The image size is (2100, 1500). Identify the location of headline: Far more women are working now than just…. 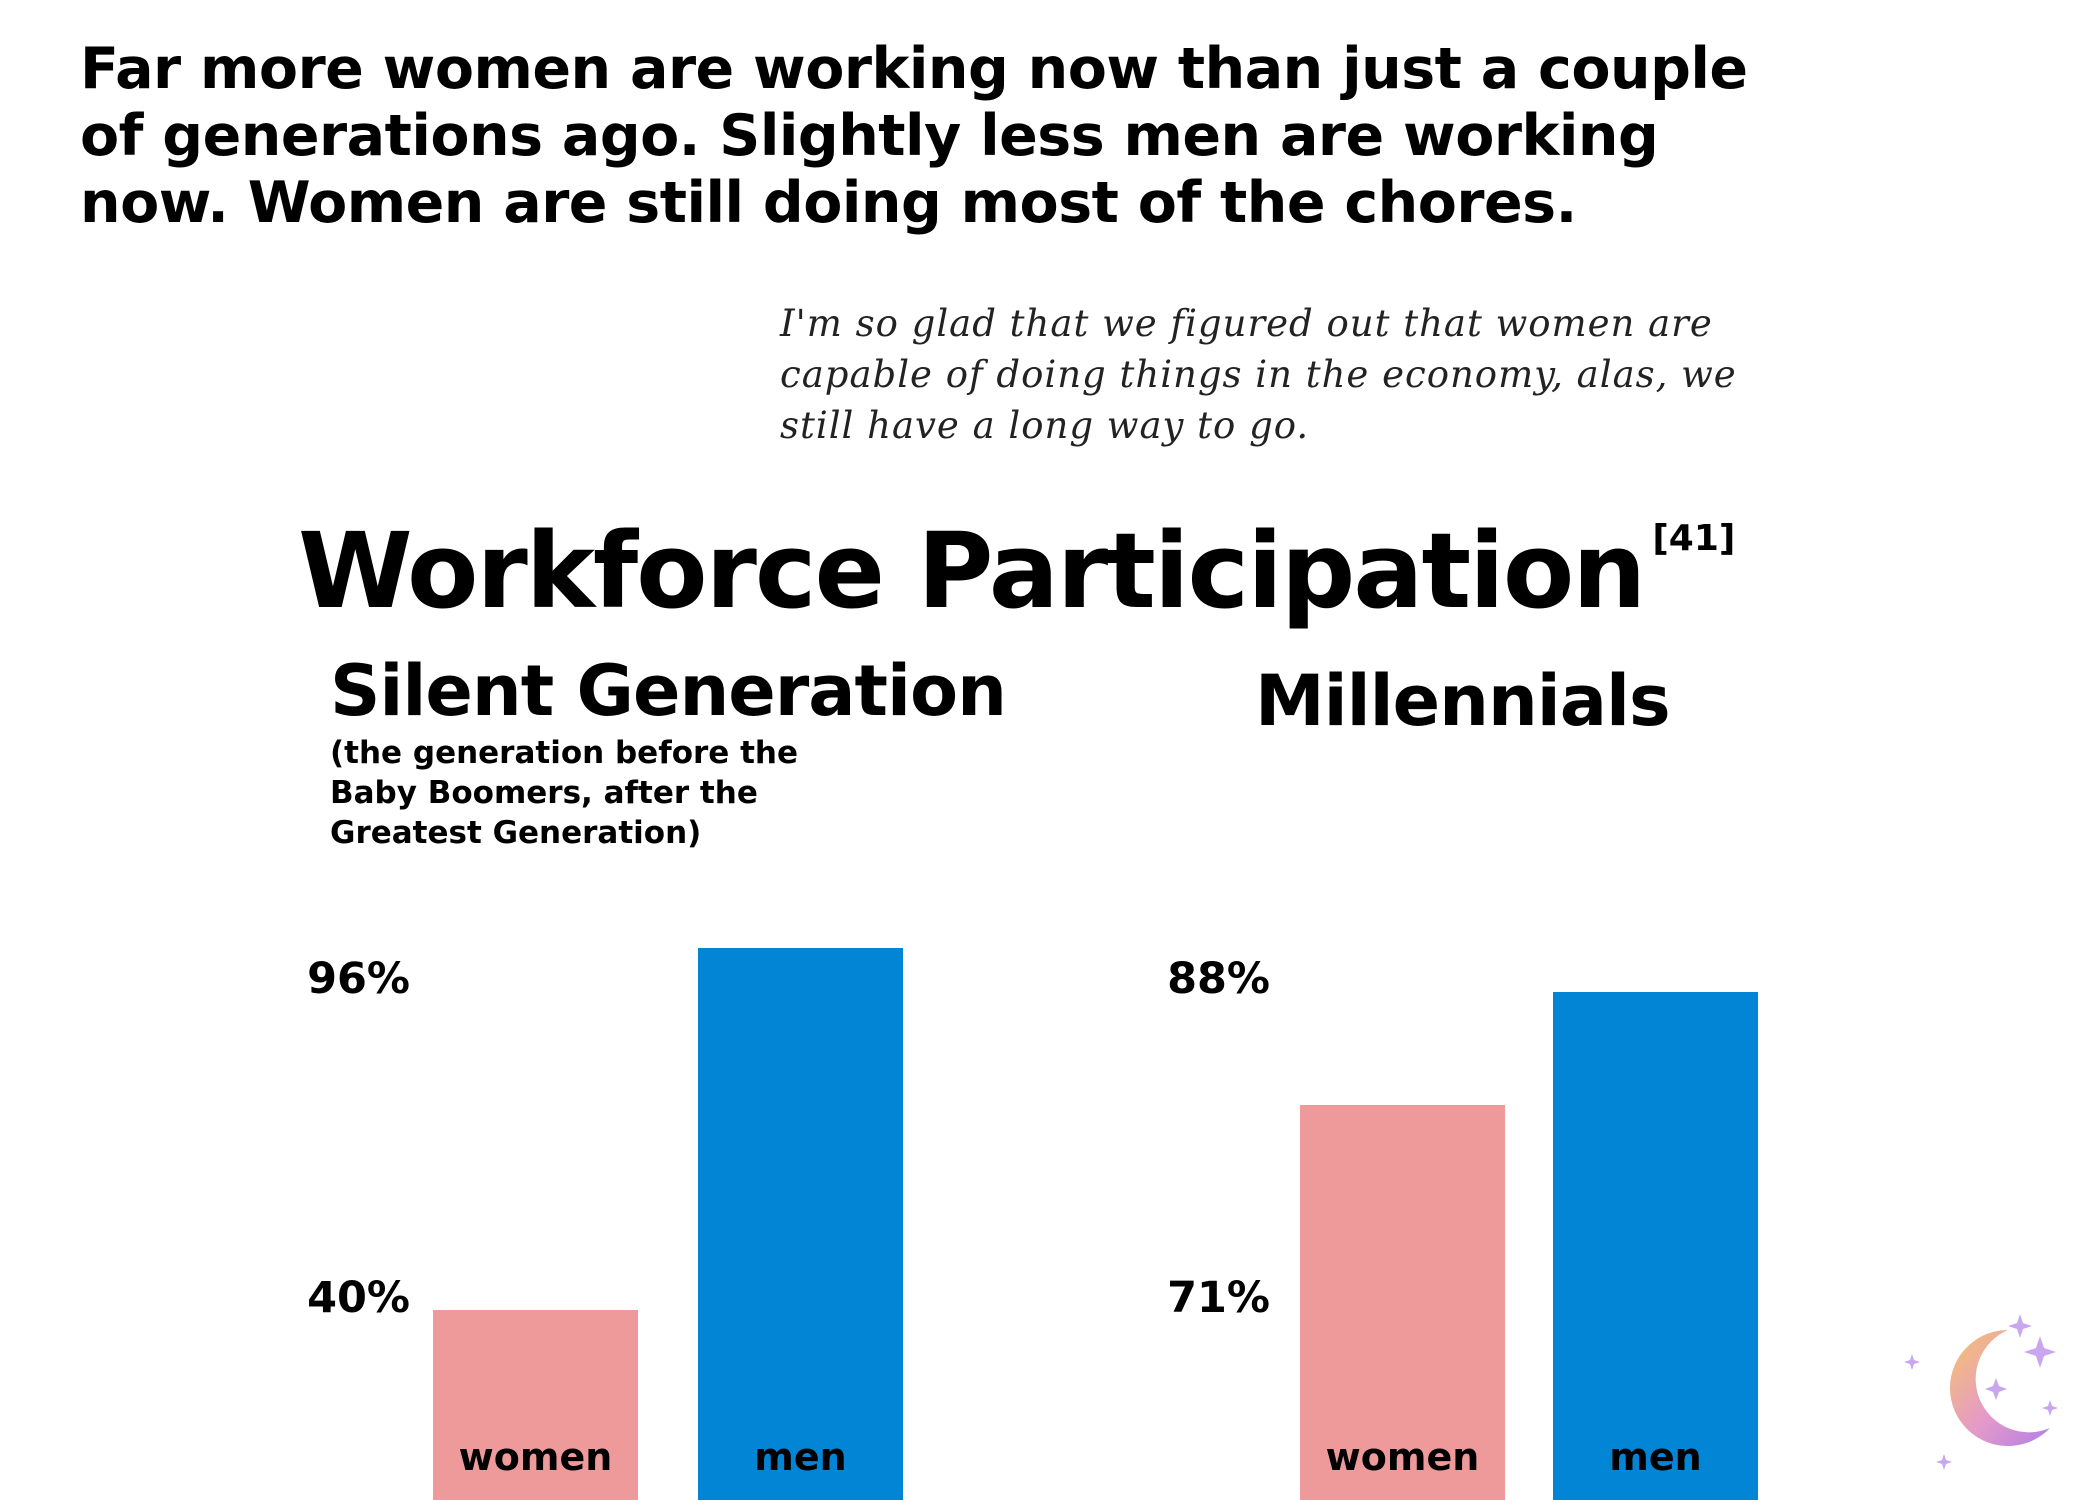
(914, 136).